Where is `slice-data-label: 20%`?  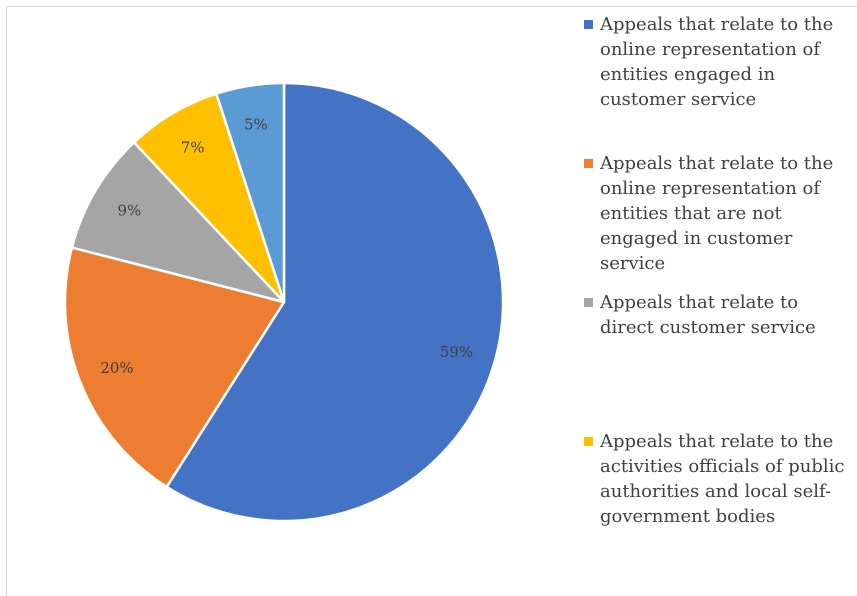
slice-data-label: 20% is located at coordinates (116, 368).